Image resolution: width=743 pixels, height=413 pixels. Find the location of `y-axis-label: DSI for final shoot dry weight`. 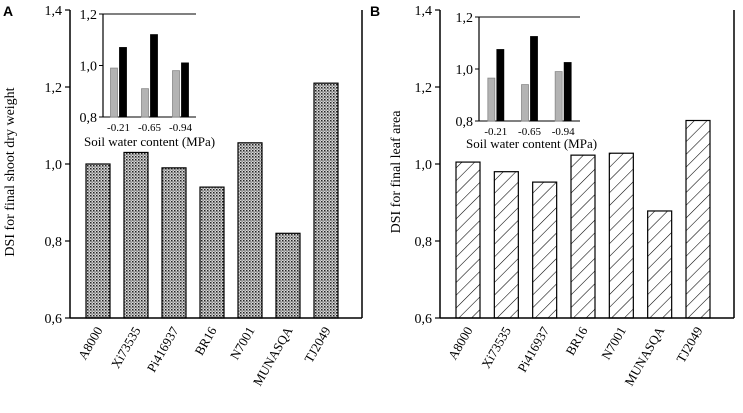

y-axis-label: DSI for final shoot dry weight is located at coordinates (10, 171).